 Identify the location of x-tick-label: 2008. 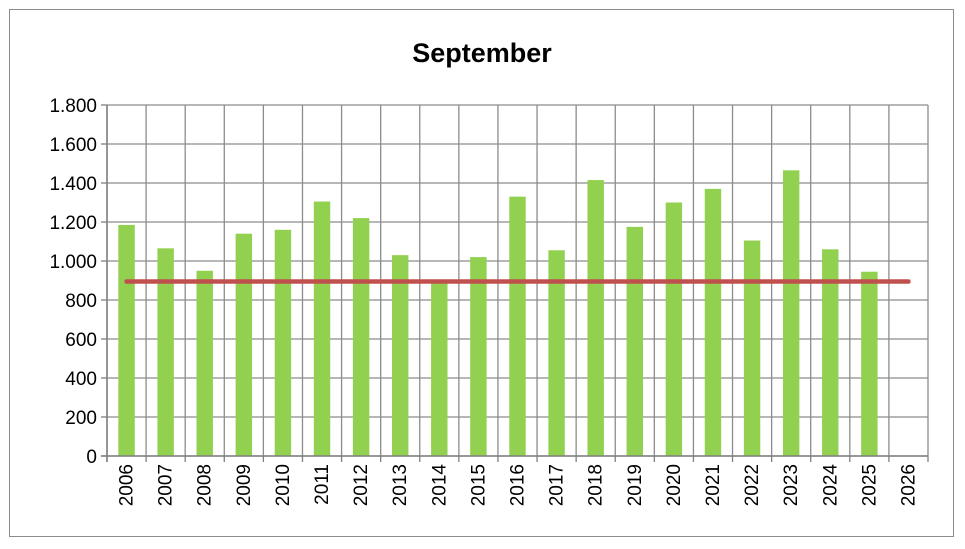
(205, 485).